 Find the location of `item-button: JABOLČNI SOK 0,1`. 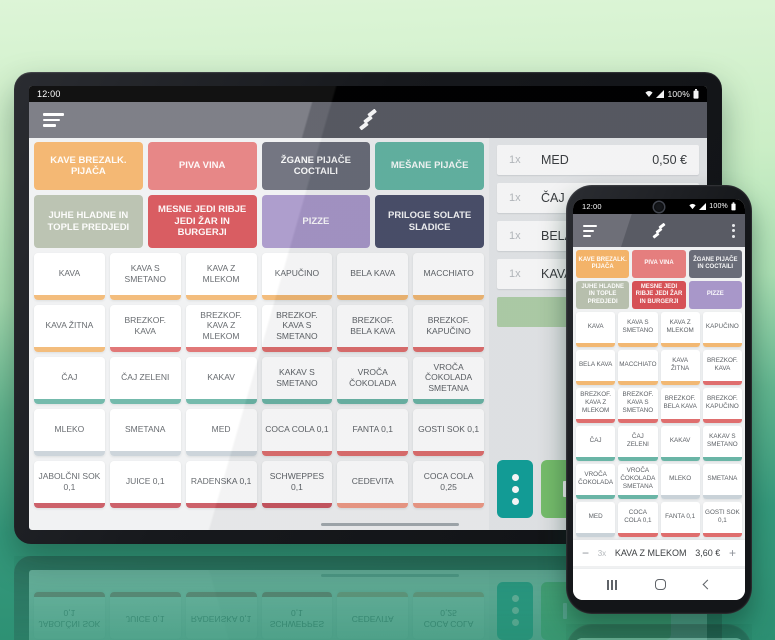

item-button: JABOLČNI SOK 0,1 is located at coordinates (69, 484).